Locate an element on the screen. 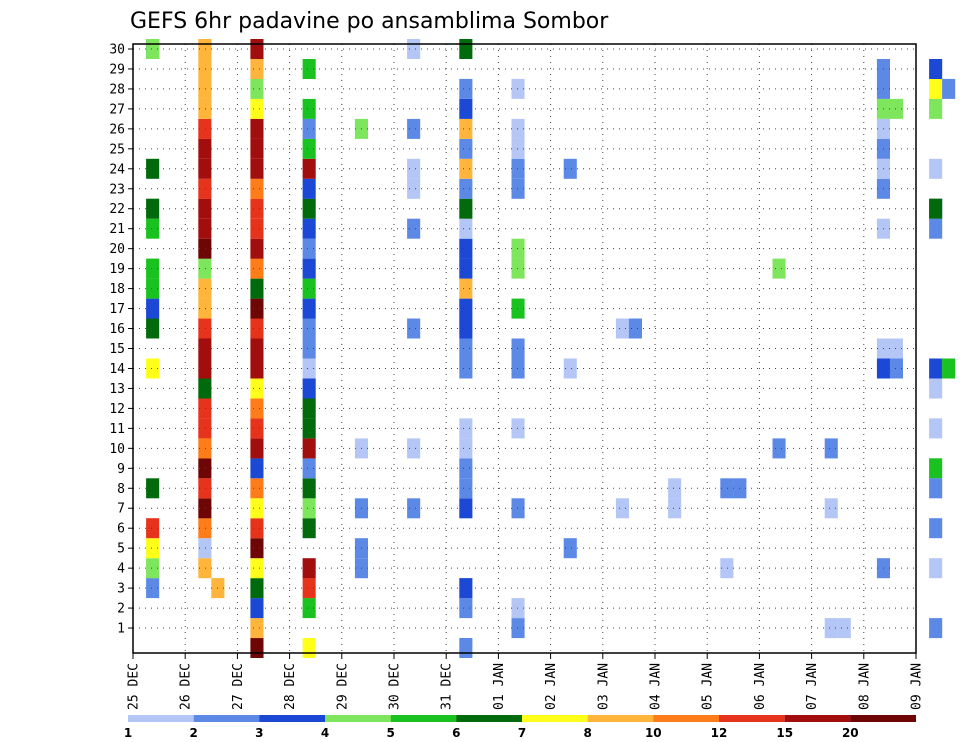  y-tick-label: 3 is located at coordinates (121, 589).